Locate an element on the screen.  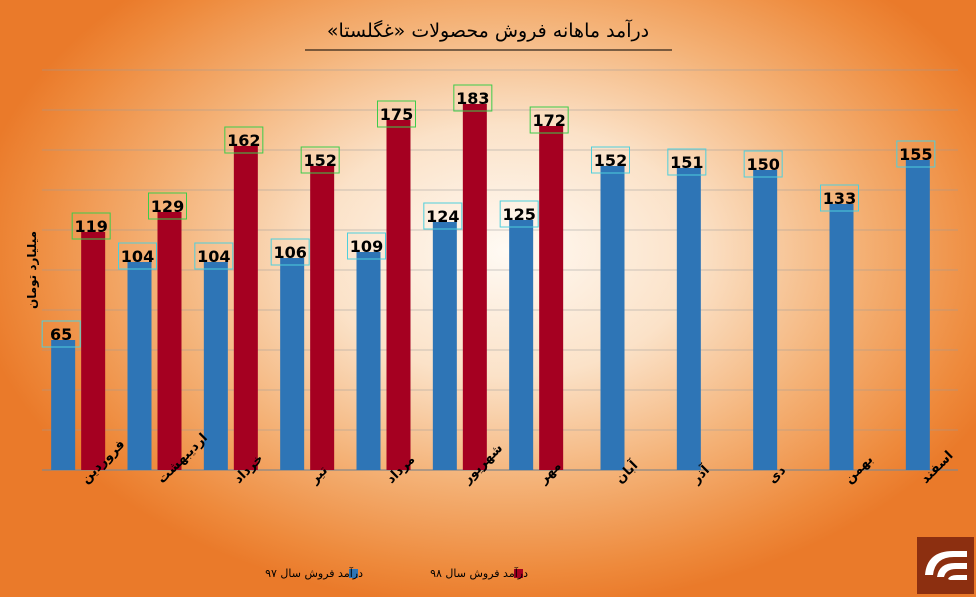
company-logo-icon is located at coordinates (945, 565).